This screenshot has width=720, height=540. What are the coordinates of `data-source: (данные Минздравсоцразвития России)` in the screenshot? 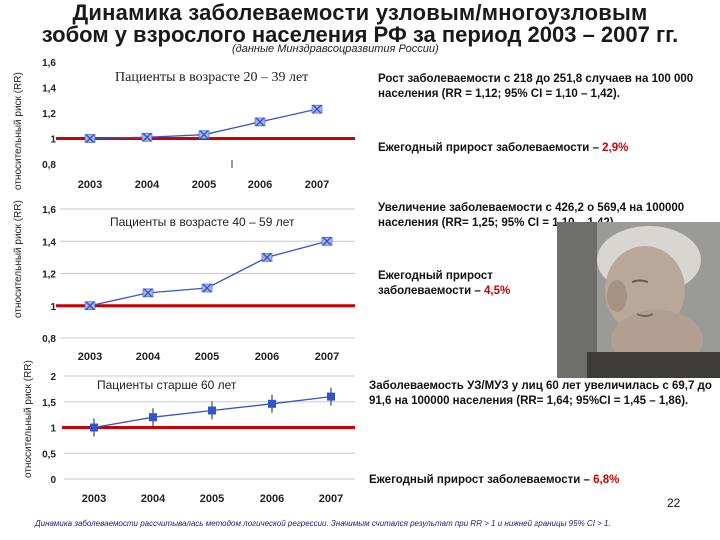 It's located at (335, 49).